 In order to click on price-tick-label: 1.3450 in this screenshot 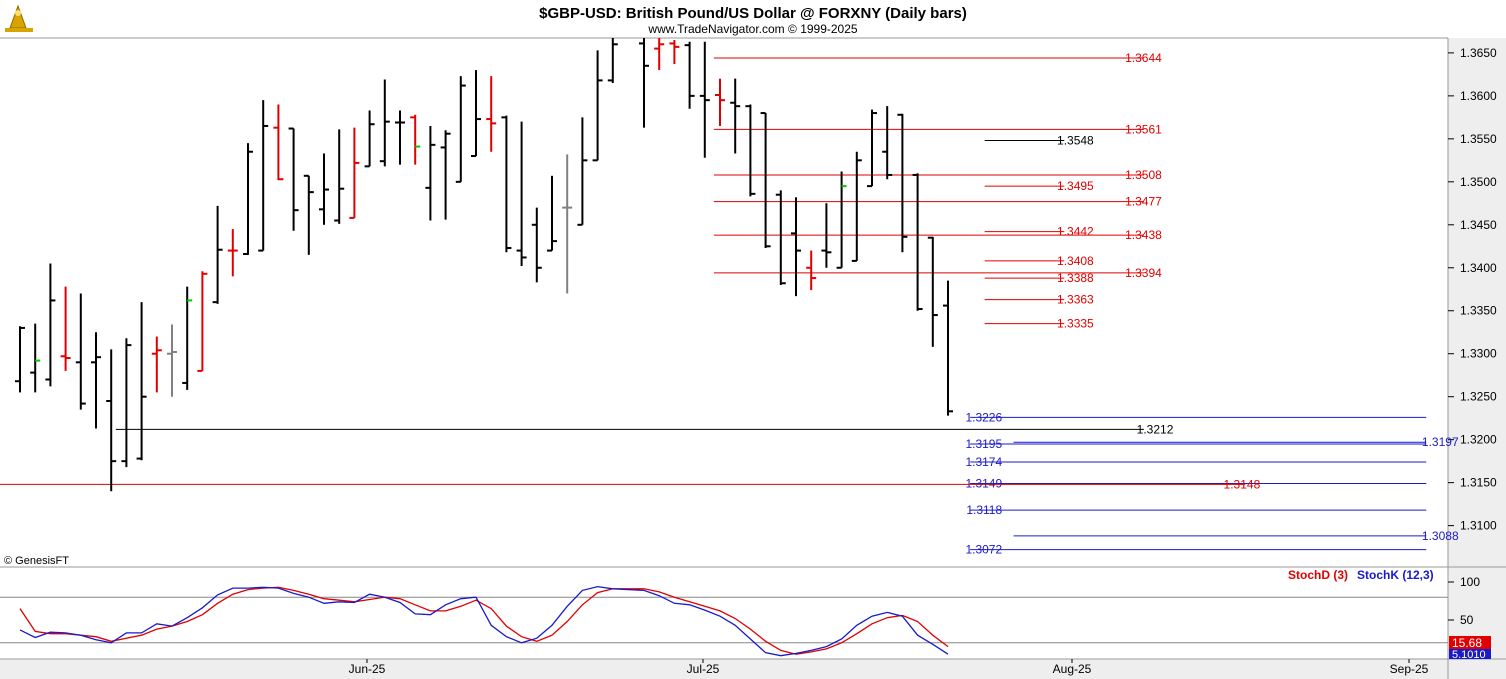, I will do `click(1478, 225)`.